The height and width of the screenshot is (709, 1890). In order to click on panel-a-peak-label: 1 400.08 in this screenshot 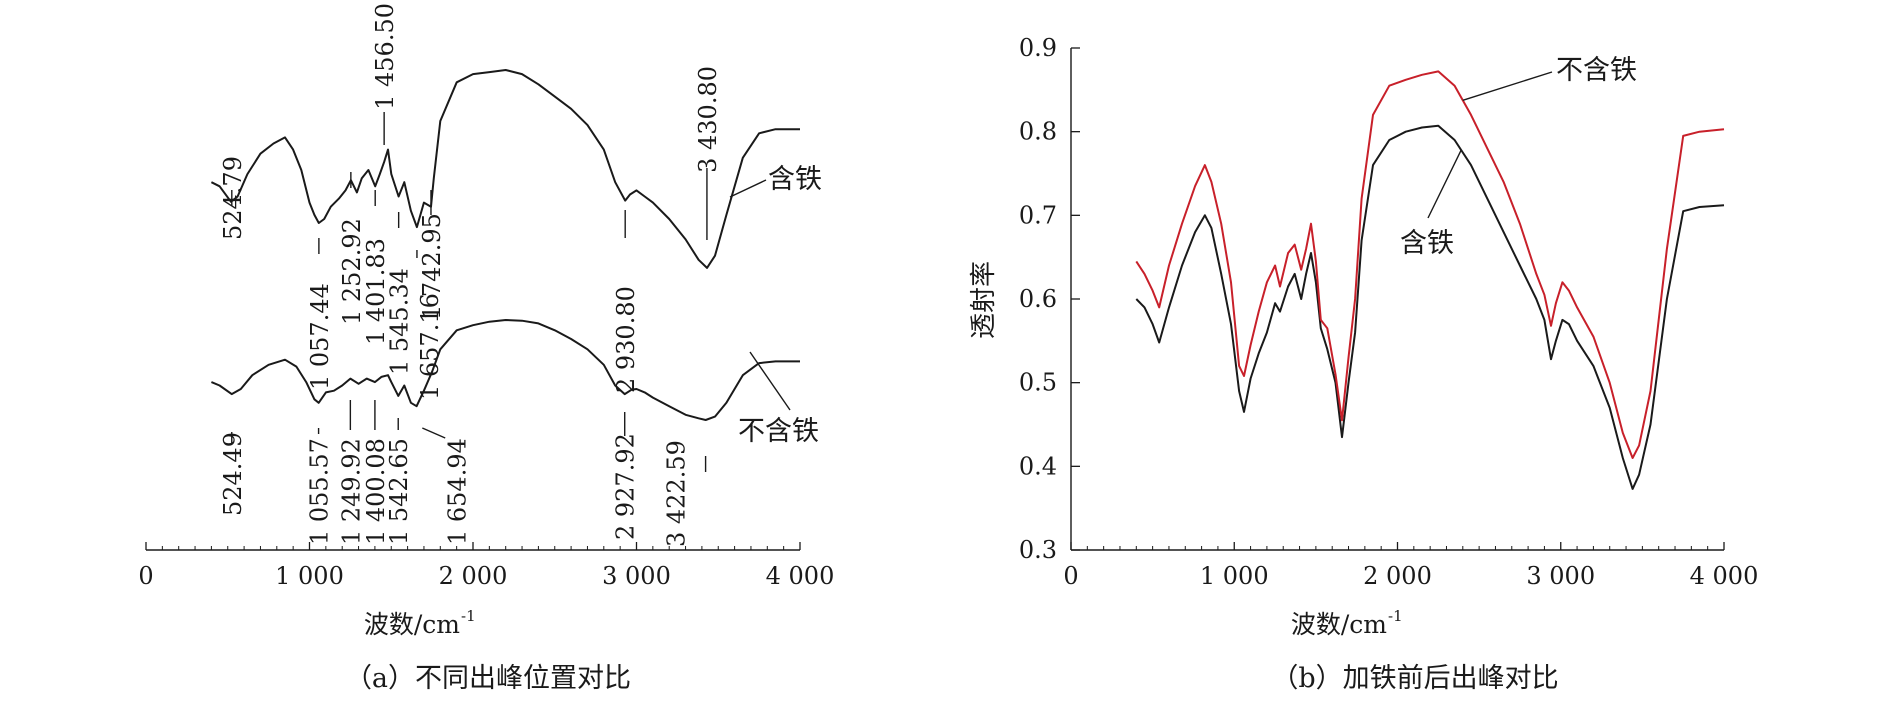, I will do `click(376, 491)`.